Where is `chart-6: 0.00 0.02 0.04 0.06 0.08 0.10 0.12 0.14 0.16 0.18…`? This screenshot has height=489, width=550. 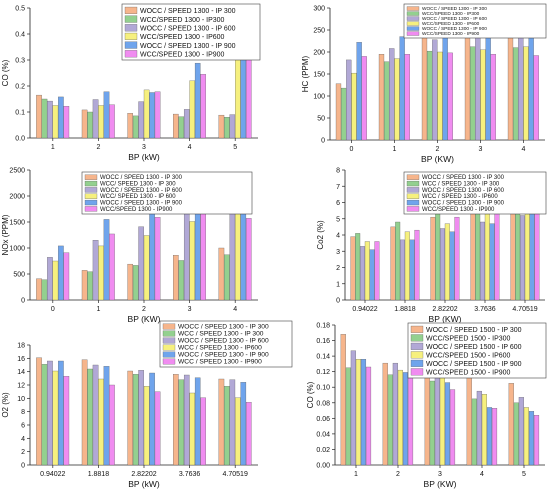
chart-6: 0.00 0.02 0.04 0.06 0.08 0.10 0.12 0.14 0.16 0.18… is located at coordinates (426, 405).